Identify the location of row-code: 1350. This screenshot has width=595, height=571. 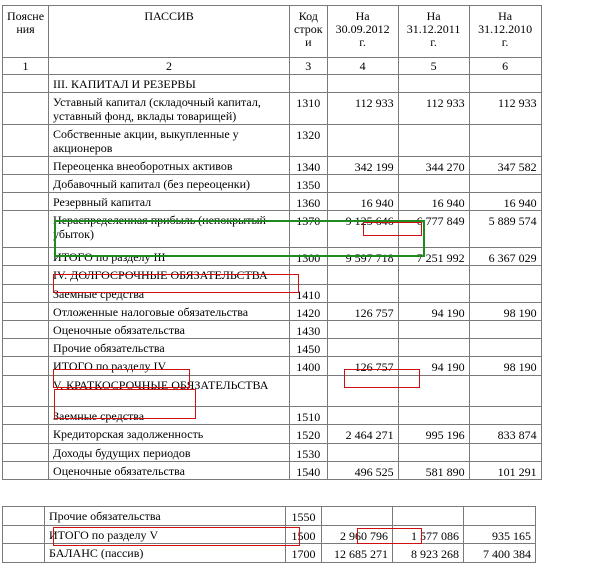
(308, 183).